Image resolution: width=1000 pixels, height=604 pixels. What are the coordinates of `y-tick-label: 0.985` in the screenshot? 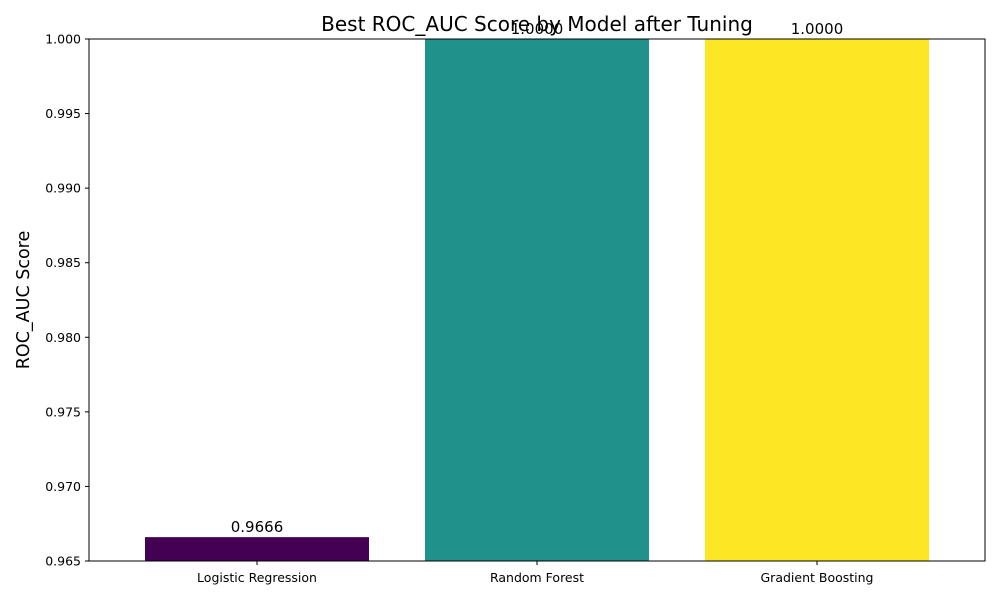 It's located at (63, 262).